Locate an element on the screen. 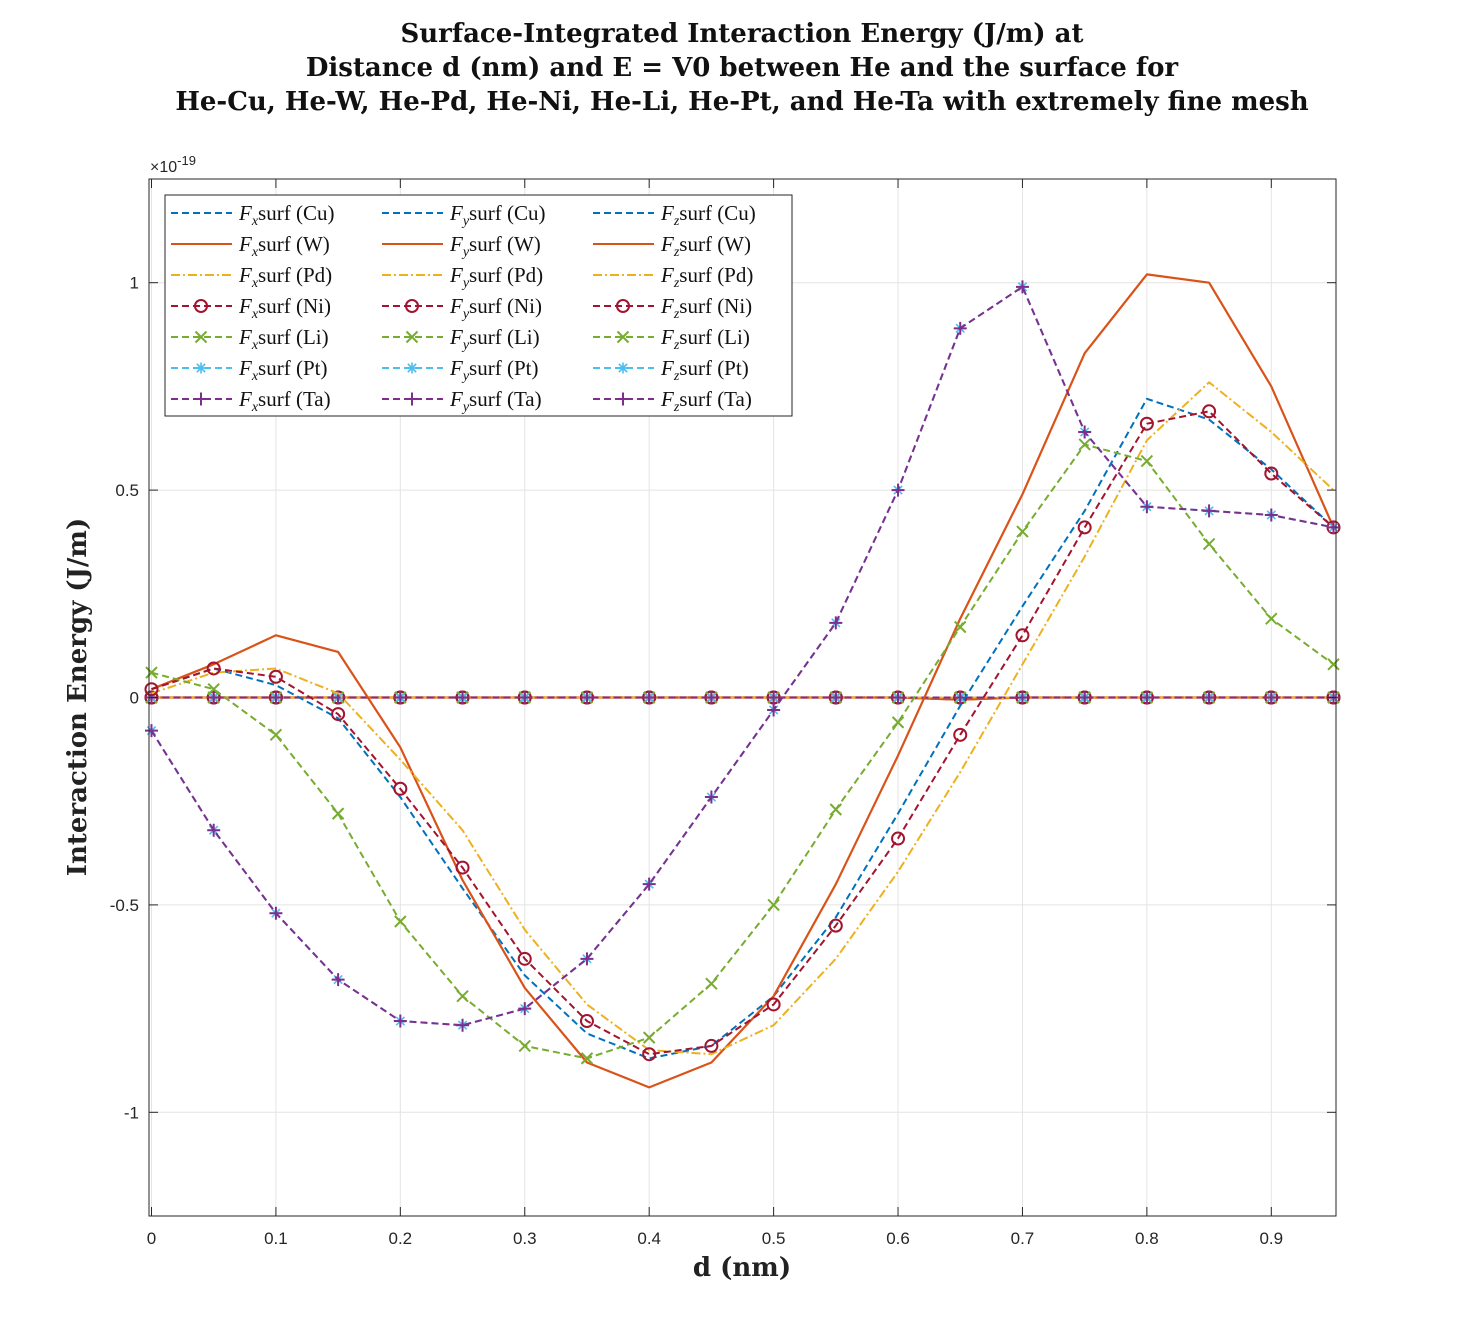  legend-label: Fysurf (Cu) is located at coordinates (497, 215).